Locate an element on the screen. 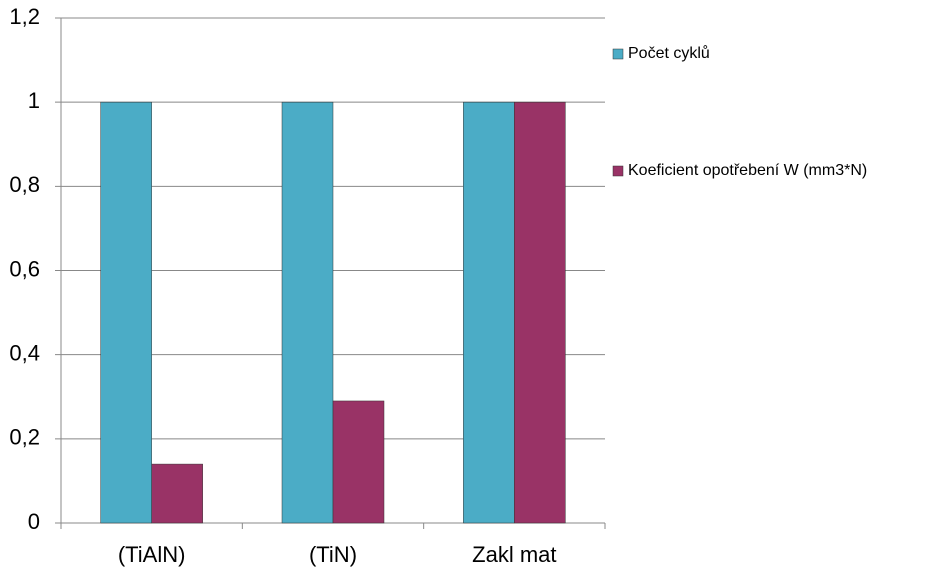  y-tick-label: 0,4 is located at coordinates (24, 352).